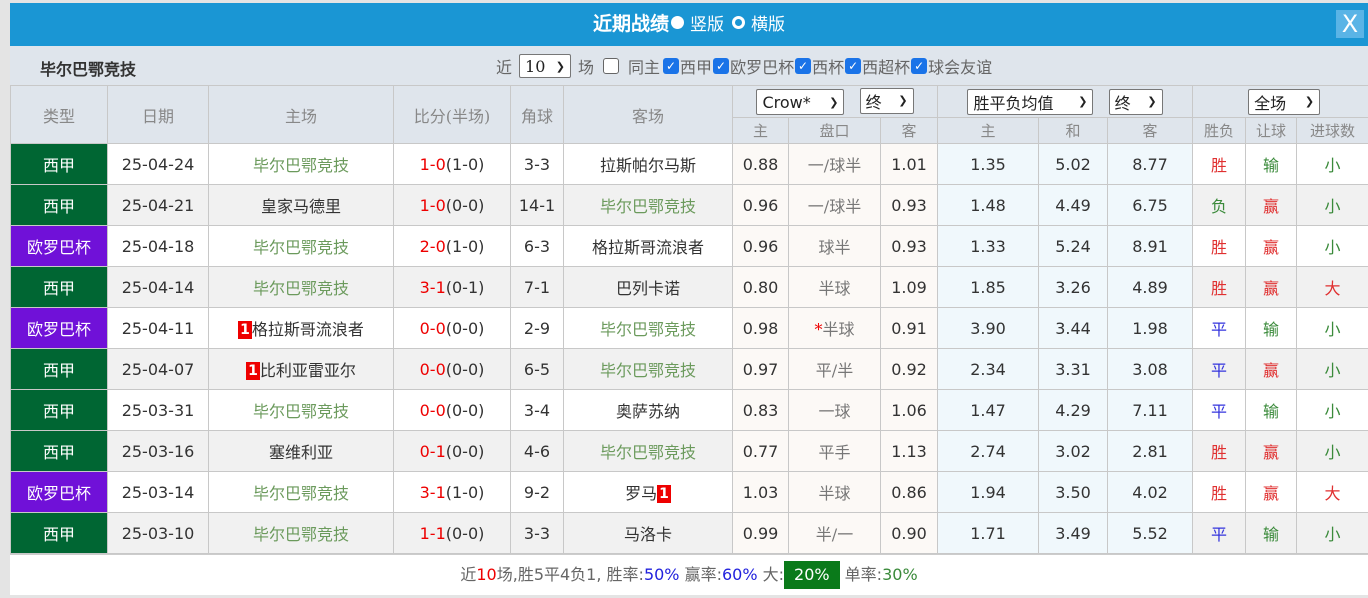 The image size is (1368, 598). What do you see at coordinates (834, 451) in the screenshot?
I see `handicap-line: 平手` at bounding box center [834, 451].